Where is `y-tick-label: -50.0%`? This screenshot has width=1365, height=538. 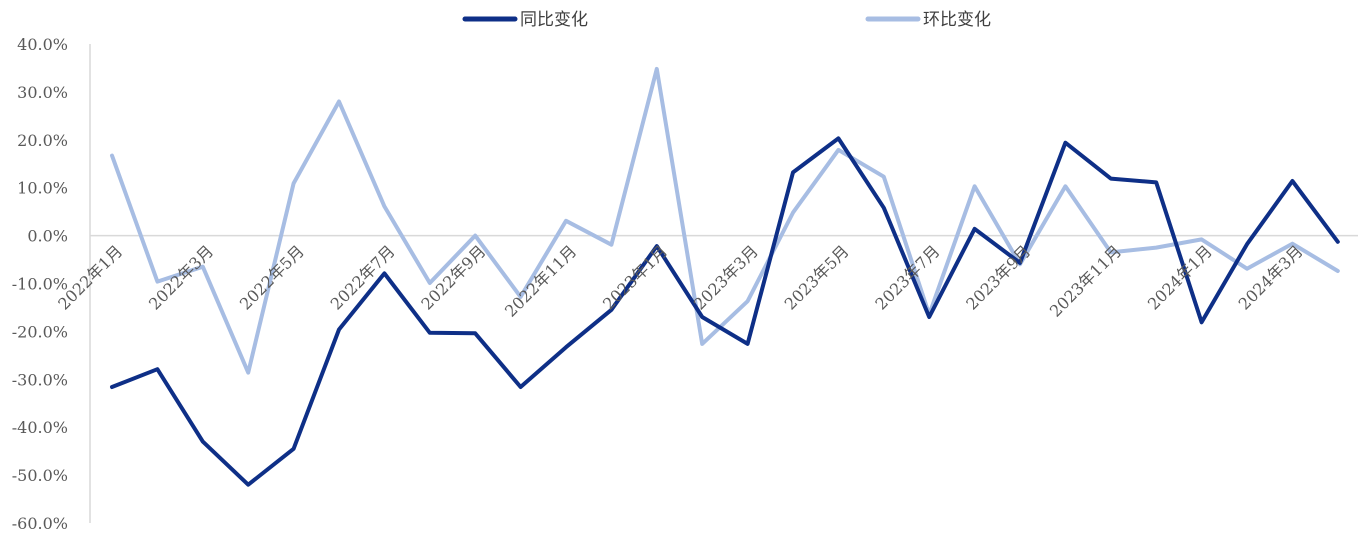 y-tick-label: -50.0% is located at coordinates (40, 475).